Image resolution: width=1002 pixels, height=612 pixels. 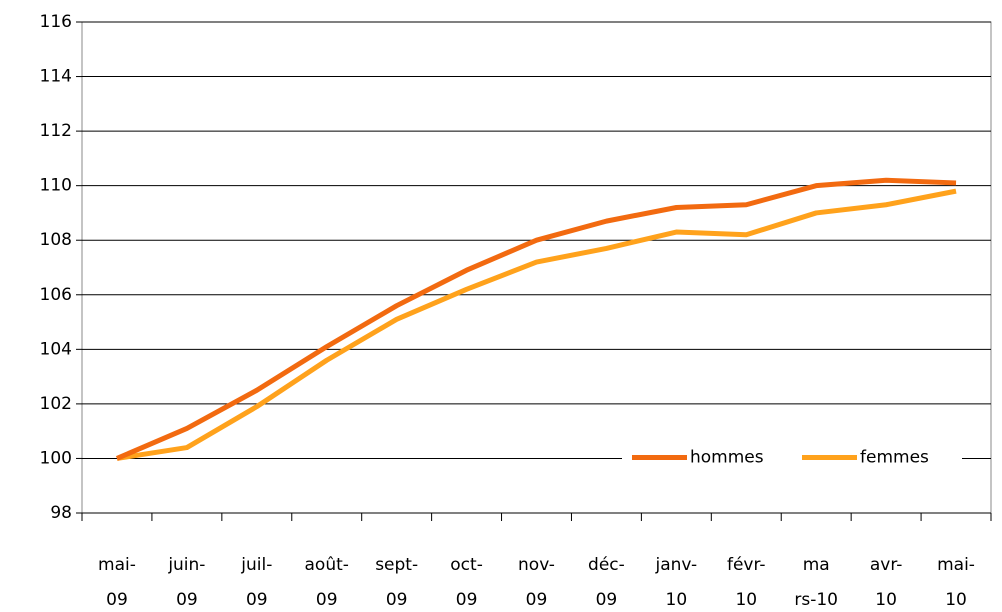 I want to click on x-tick-label: août-, so click(x=327, y=565).